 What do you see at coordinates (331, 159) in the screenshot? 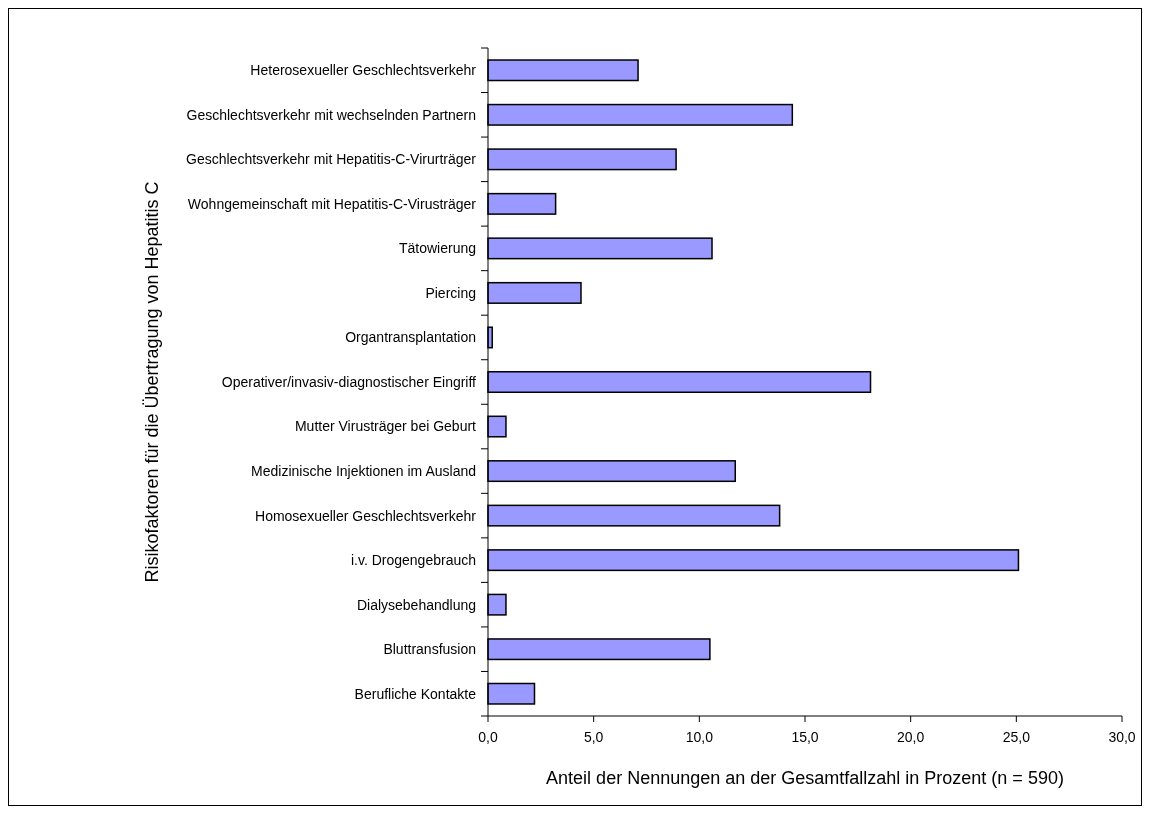
I see `y-tick-label: Geschlechtsverkehr mit Hepatitis-C-Virurträger` at bounding box center [331, 159].